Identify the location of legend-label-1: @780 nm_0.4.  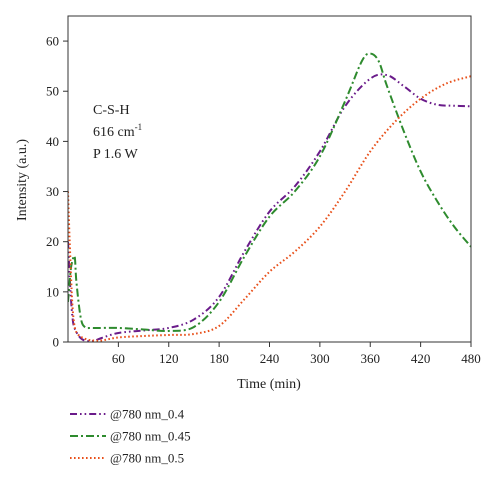
(147, 414).